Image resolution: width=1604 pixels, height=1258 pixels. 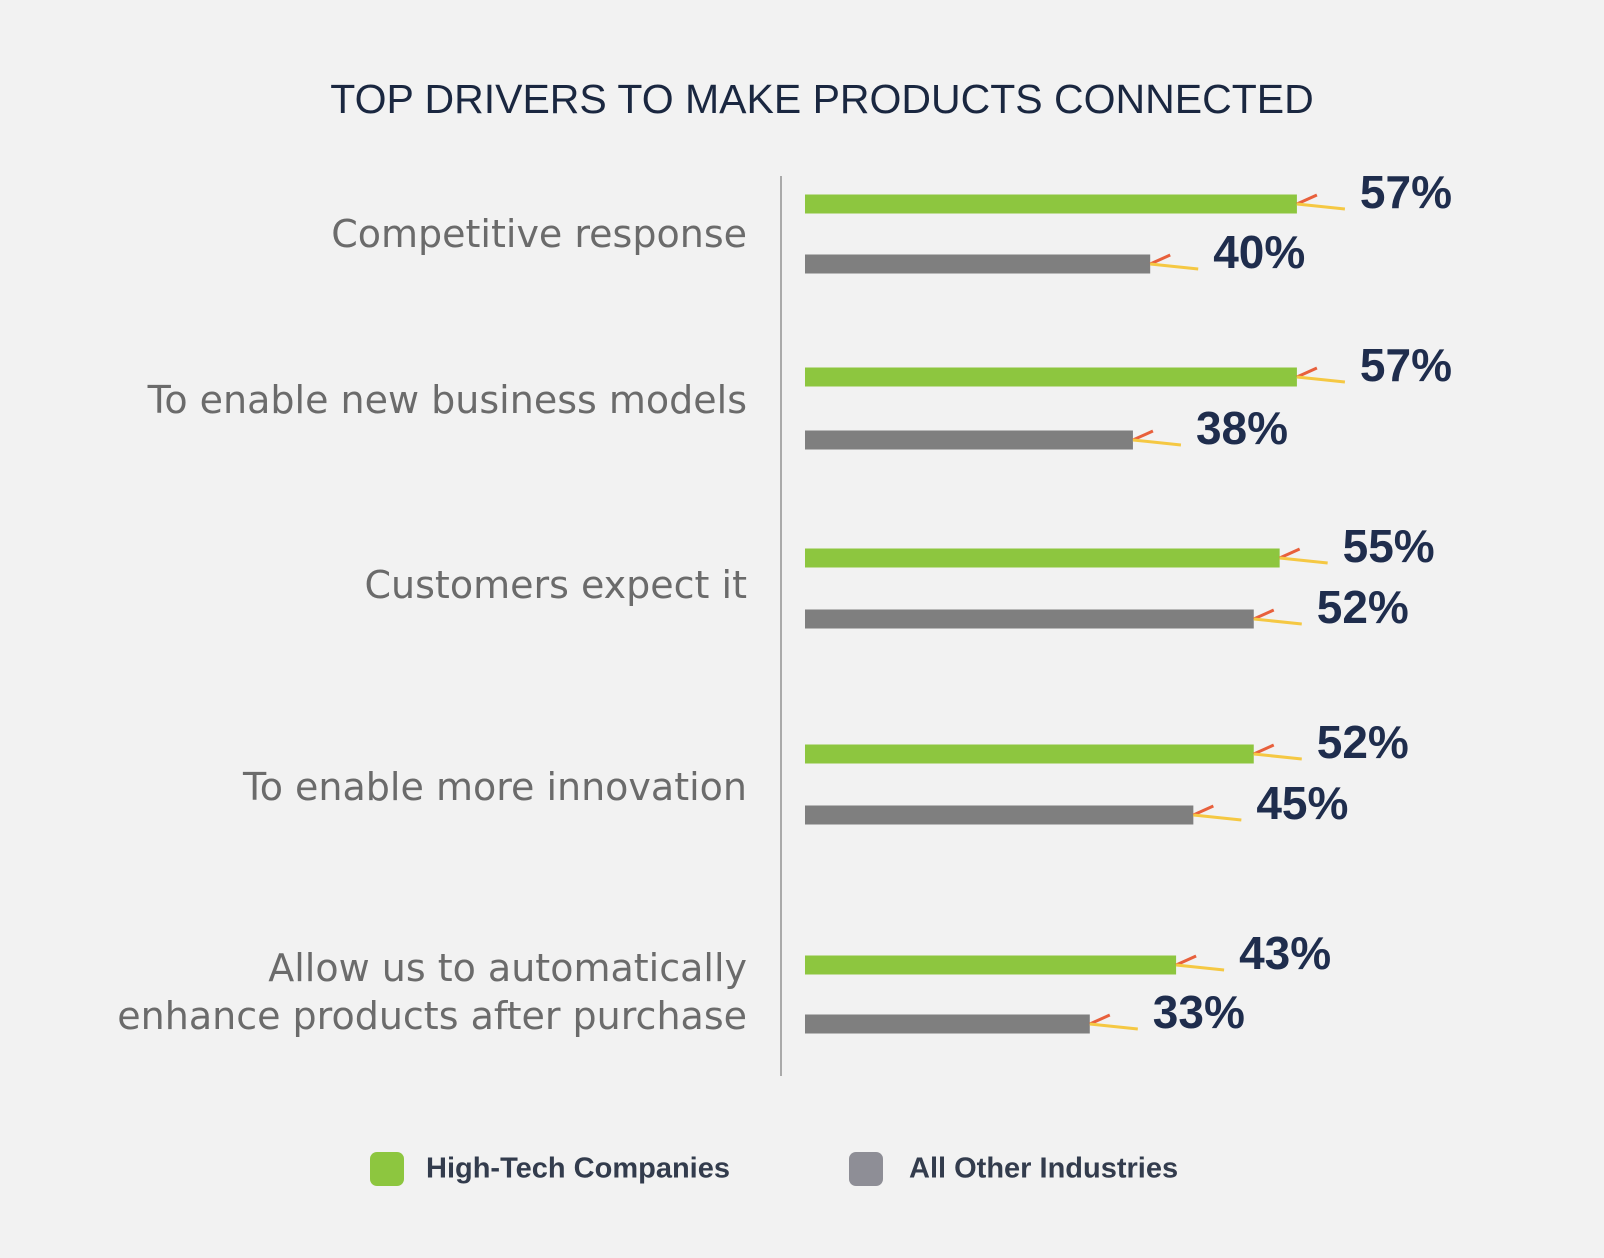 I want to click on category-label: To enable more innovation, so click(x=494, y=787).